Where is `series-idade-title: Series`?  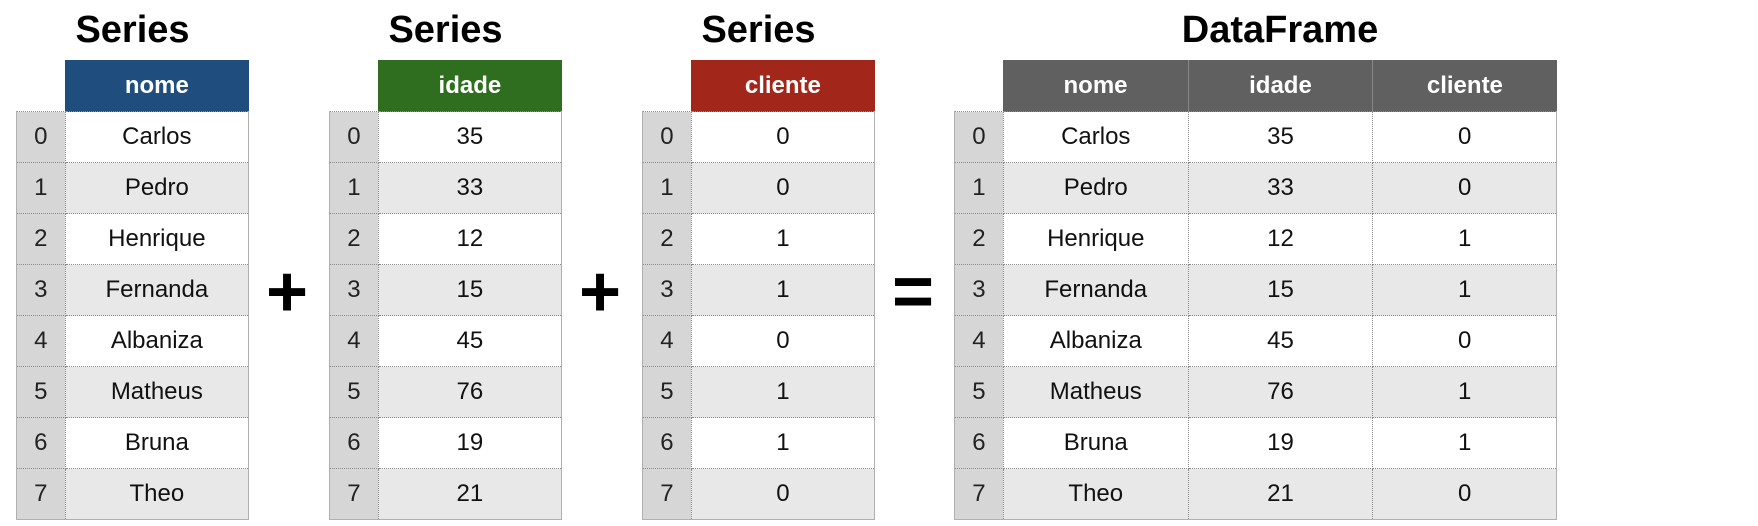 series-idade-title: Series is located at coordinates (445, 30).